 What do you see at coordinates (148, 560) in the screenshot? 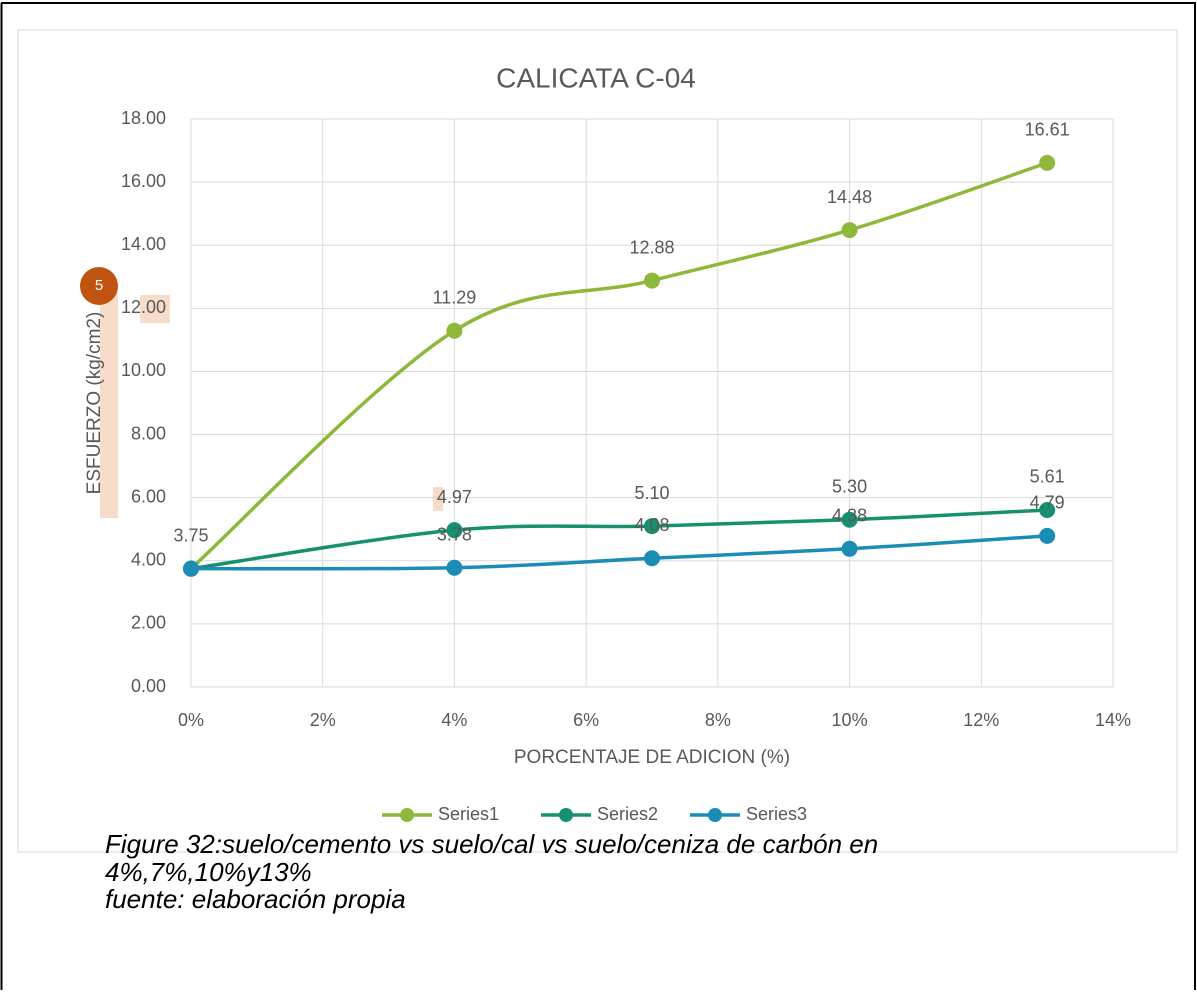
I see `y-tick-label: 4.00` at bounding box center [148, 560].